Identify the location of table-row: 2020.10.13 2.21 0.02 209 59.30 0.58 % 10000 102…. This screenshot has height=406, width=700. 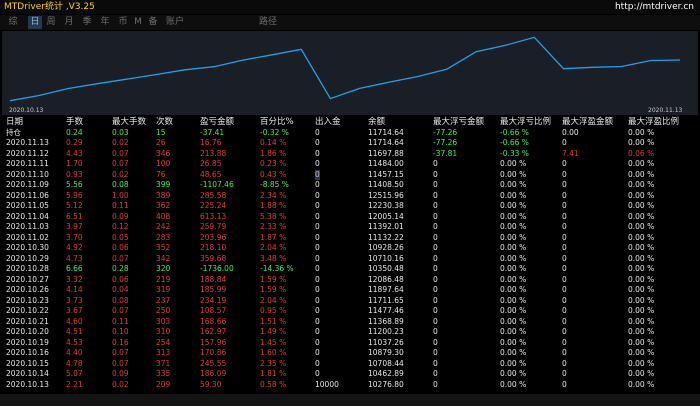
(350, 385).